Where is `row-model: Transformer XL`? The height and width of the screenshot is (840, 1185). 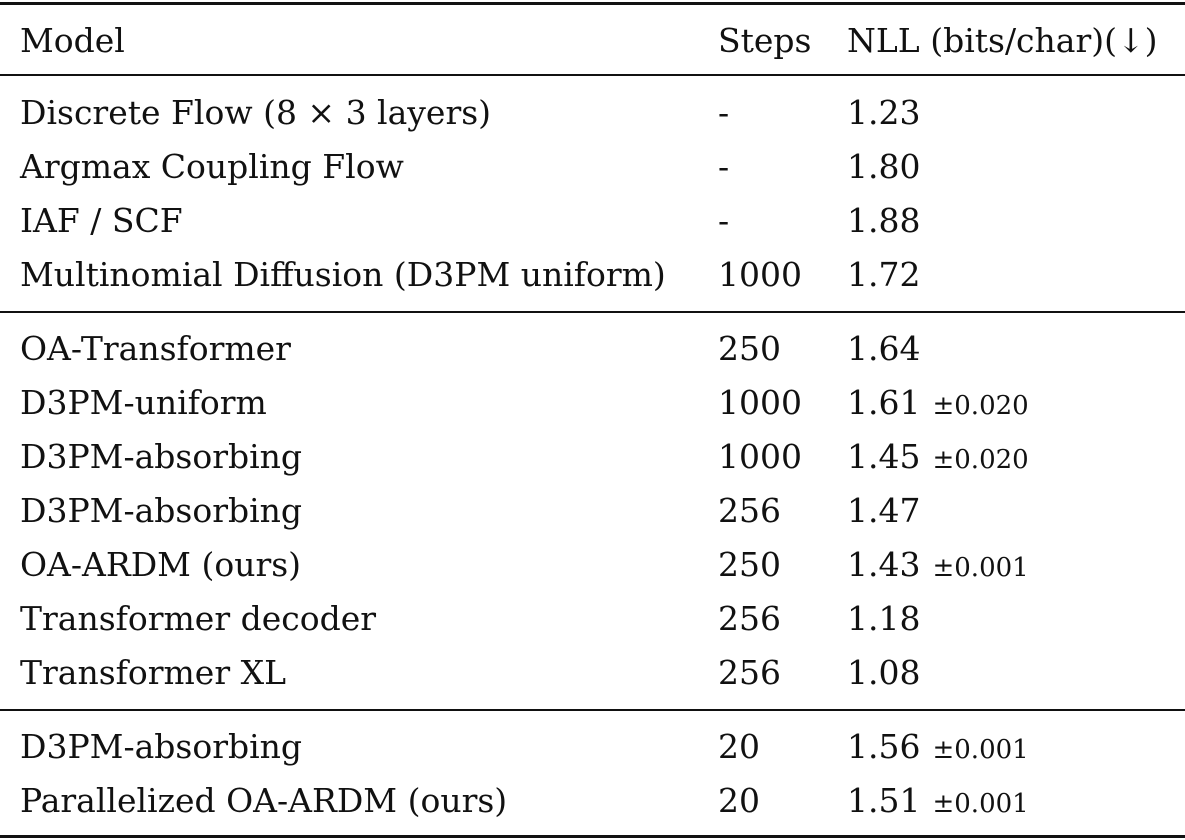 row-model: Transformer XL is located at coordinates (153, 672).